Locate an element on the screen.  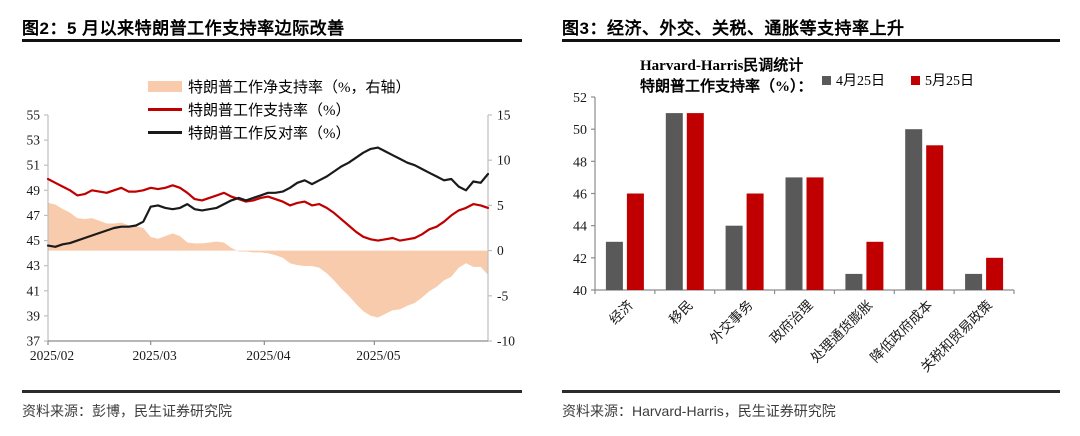
svg-text: 0 is located at coordinates (500, 250).